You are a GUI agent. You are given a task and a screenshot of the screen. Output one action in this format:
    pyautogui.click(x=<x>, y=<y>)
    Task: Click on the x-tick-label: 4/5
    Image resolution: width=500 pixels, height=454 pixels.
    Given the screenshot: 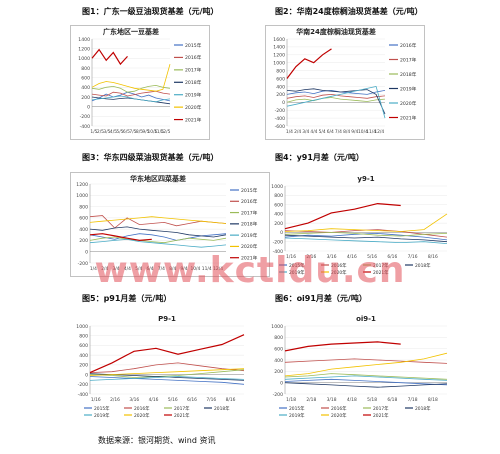 What is the action you would take?
    pyautogui.click(x=113, y=132)
    